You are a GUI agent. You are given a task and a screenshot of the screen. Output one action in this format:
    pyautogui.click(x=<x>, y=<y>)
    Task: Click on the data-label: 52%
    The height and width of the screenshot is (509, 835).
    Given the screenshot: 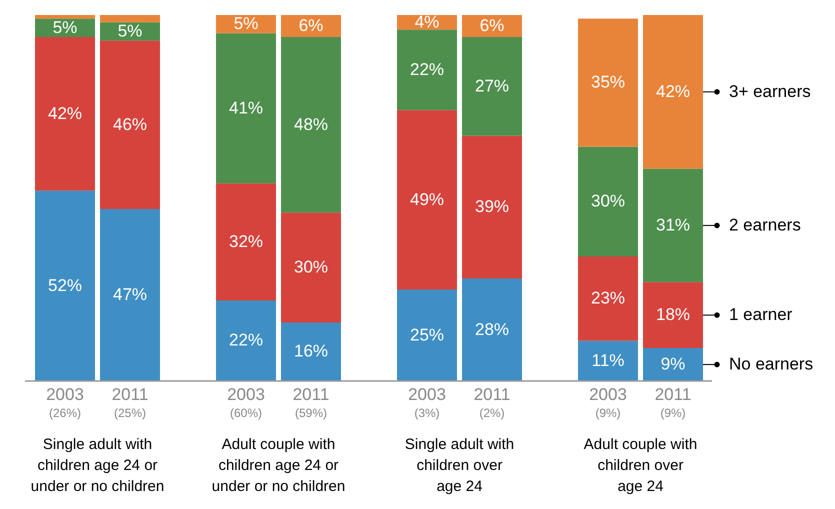 What is the action you would take?
    pyautogui.click(x=65, y=285)
    